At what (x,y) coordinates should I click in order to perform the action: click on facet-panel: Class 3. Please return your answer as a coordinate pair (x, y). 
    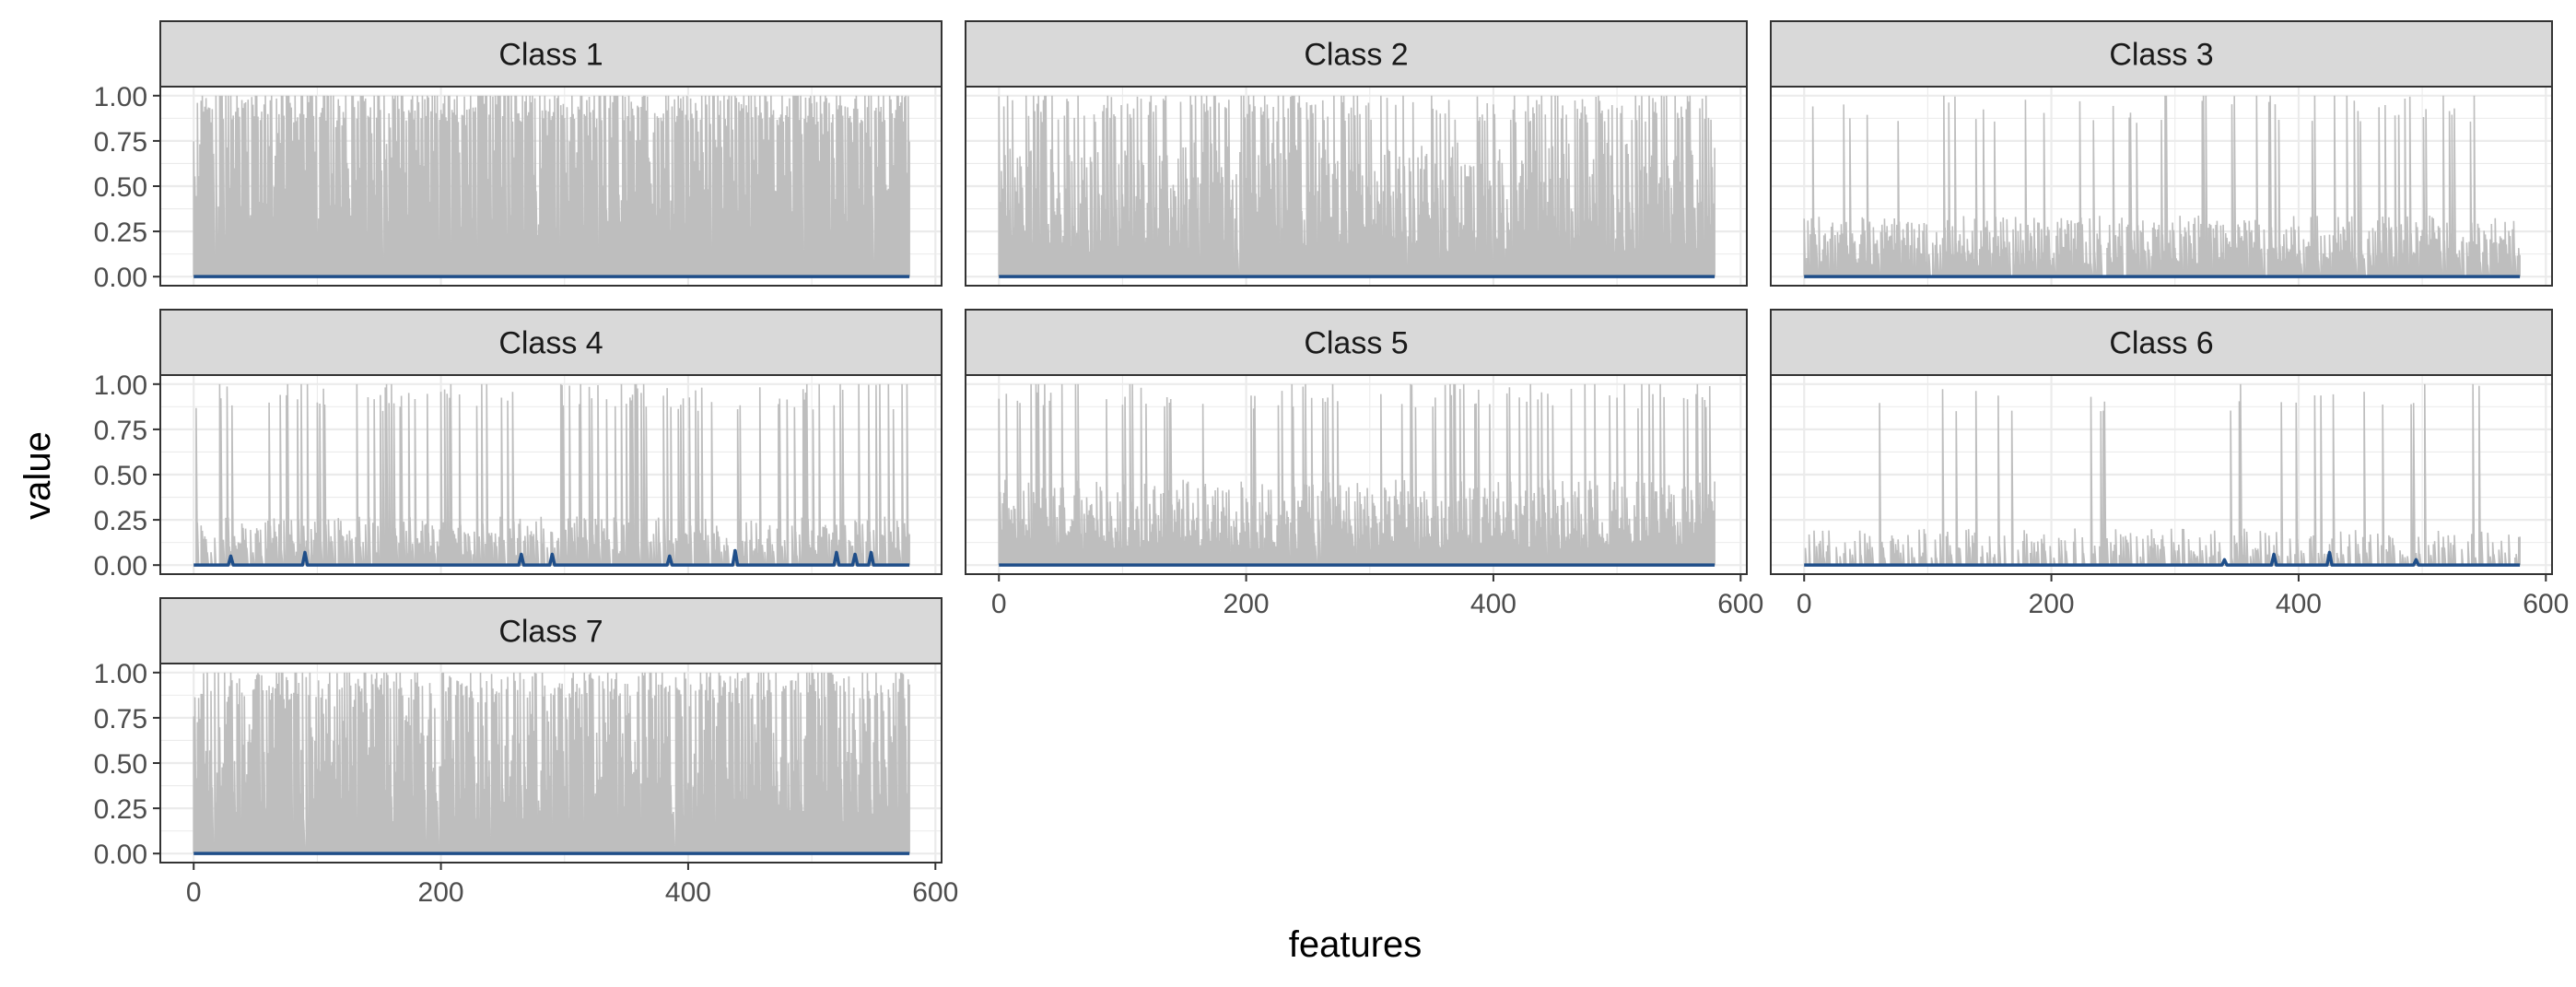
    Looking at the image, I should click on (2161, 153).